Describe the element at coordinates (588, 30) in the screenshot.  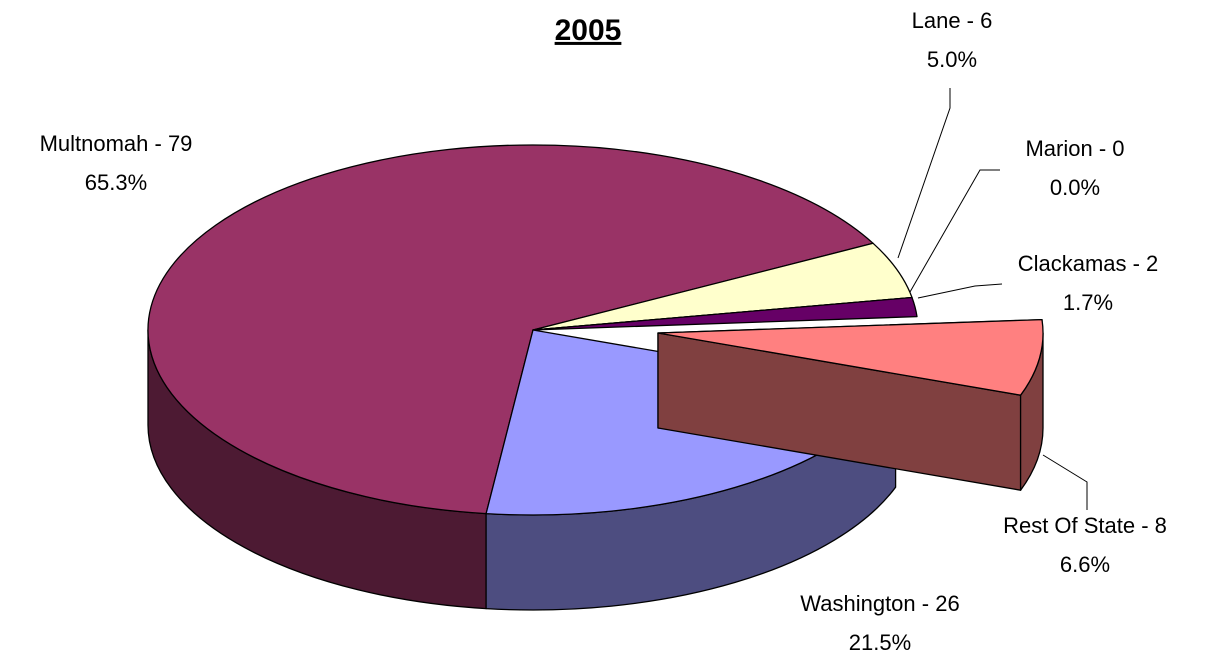
I see `chart-title: 2005` at that location.